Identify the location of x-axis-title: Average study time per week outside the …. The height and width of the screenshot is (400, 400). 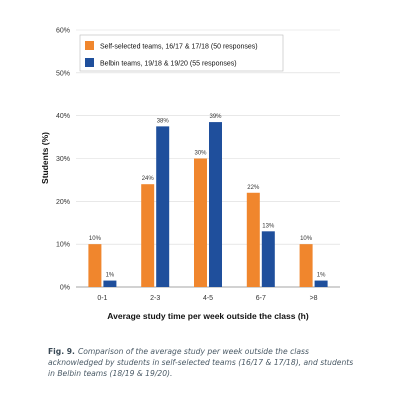
(208, 316).